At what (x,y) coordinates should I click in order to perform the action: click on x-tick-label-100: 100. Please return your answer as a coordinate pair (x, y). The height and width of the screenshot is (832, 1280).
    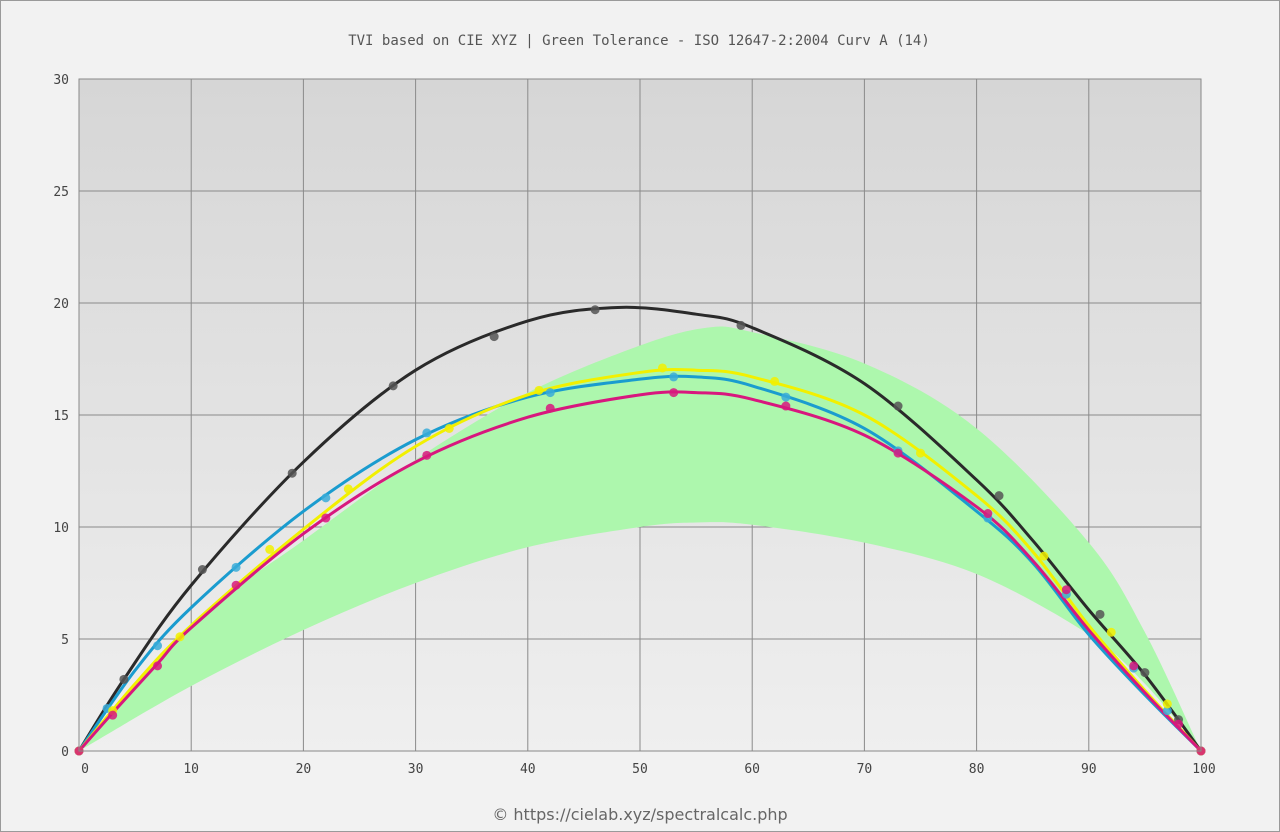
    Looking at the image, I should click on (1203, 769).